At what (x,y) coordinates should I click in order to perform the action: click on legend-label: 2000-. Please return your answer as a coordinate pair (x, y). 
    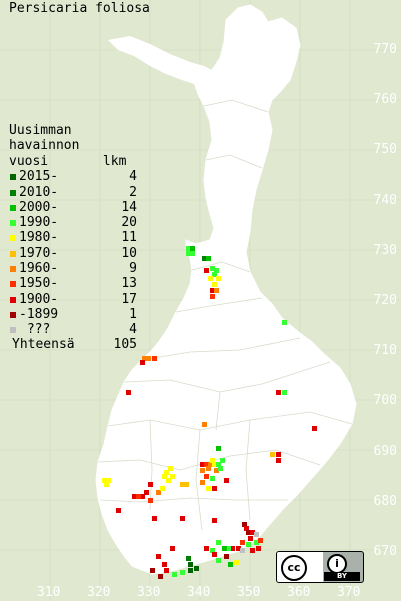
    Looking at the image, I should click on (39, 207).